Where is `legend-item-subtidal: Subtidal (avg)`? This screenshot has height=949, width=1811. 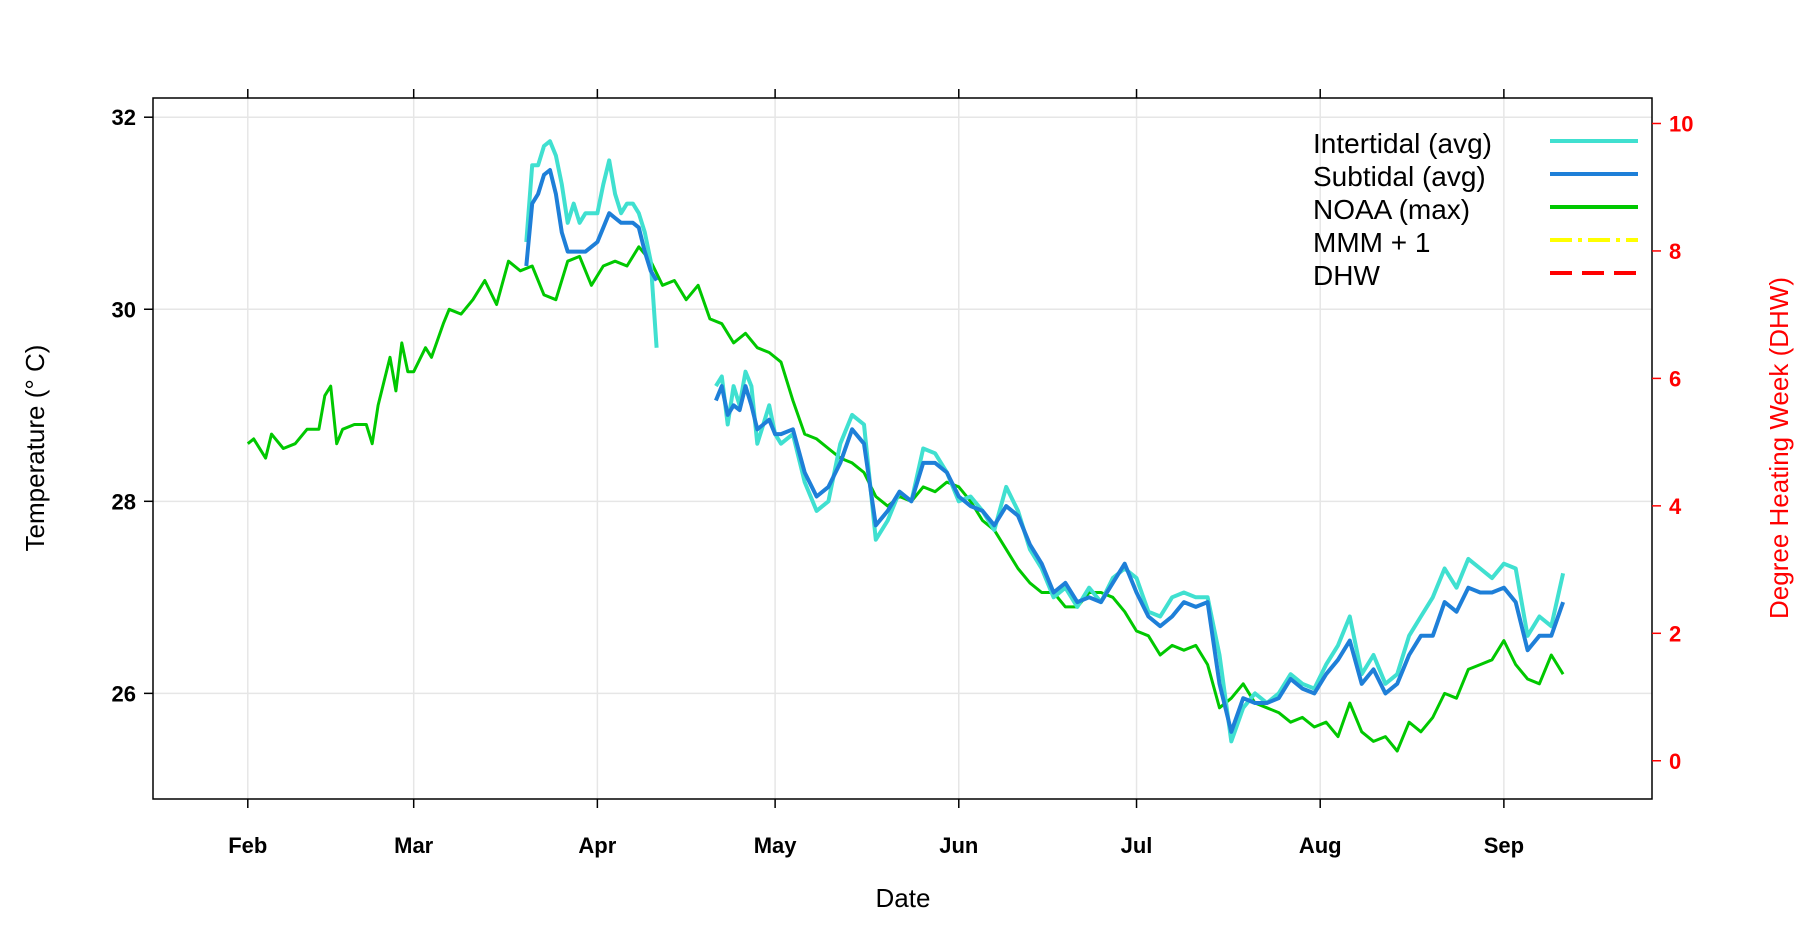
legend-item-subtidal: Subtidal (avg) is located at coordinates (1475, 176).